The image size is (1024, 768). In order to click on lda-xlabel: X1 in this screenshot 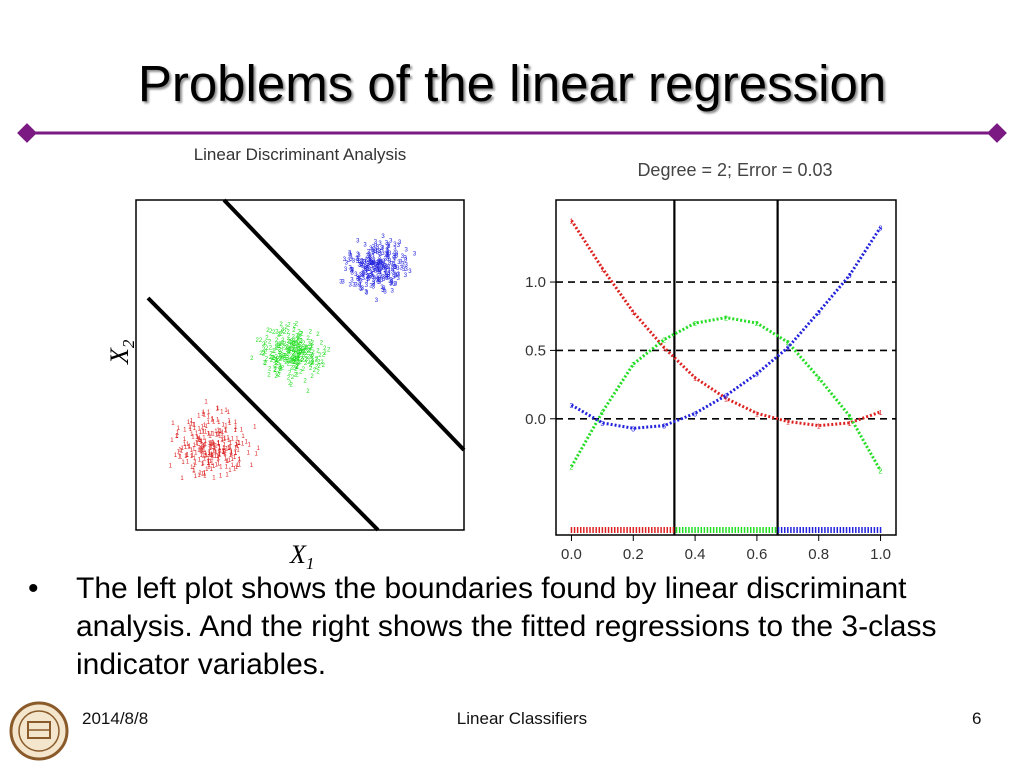, I will do `click(301, 556)`.